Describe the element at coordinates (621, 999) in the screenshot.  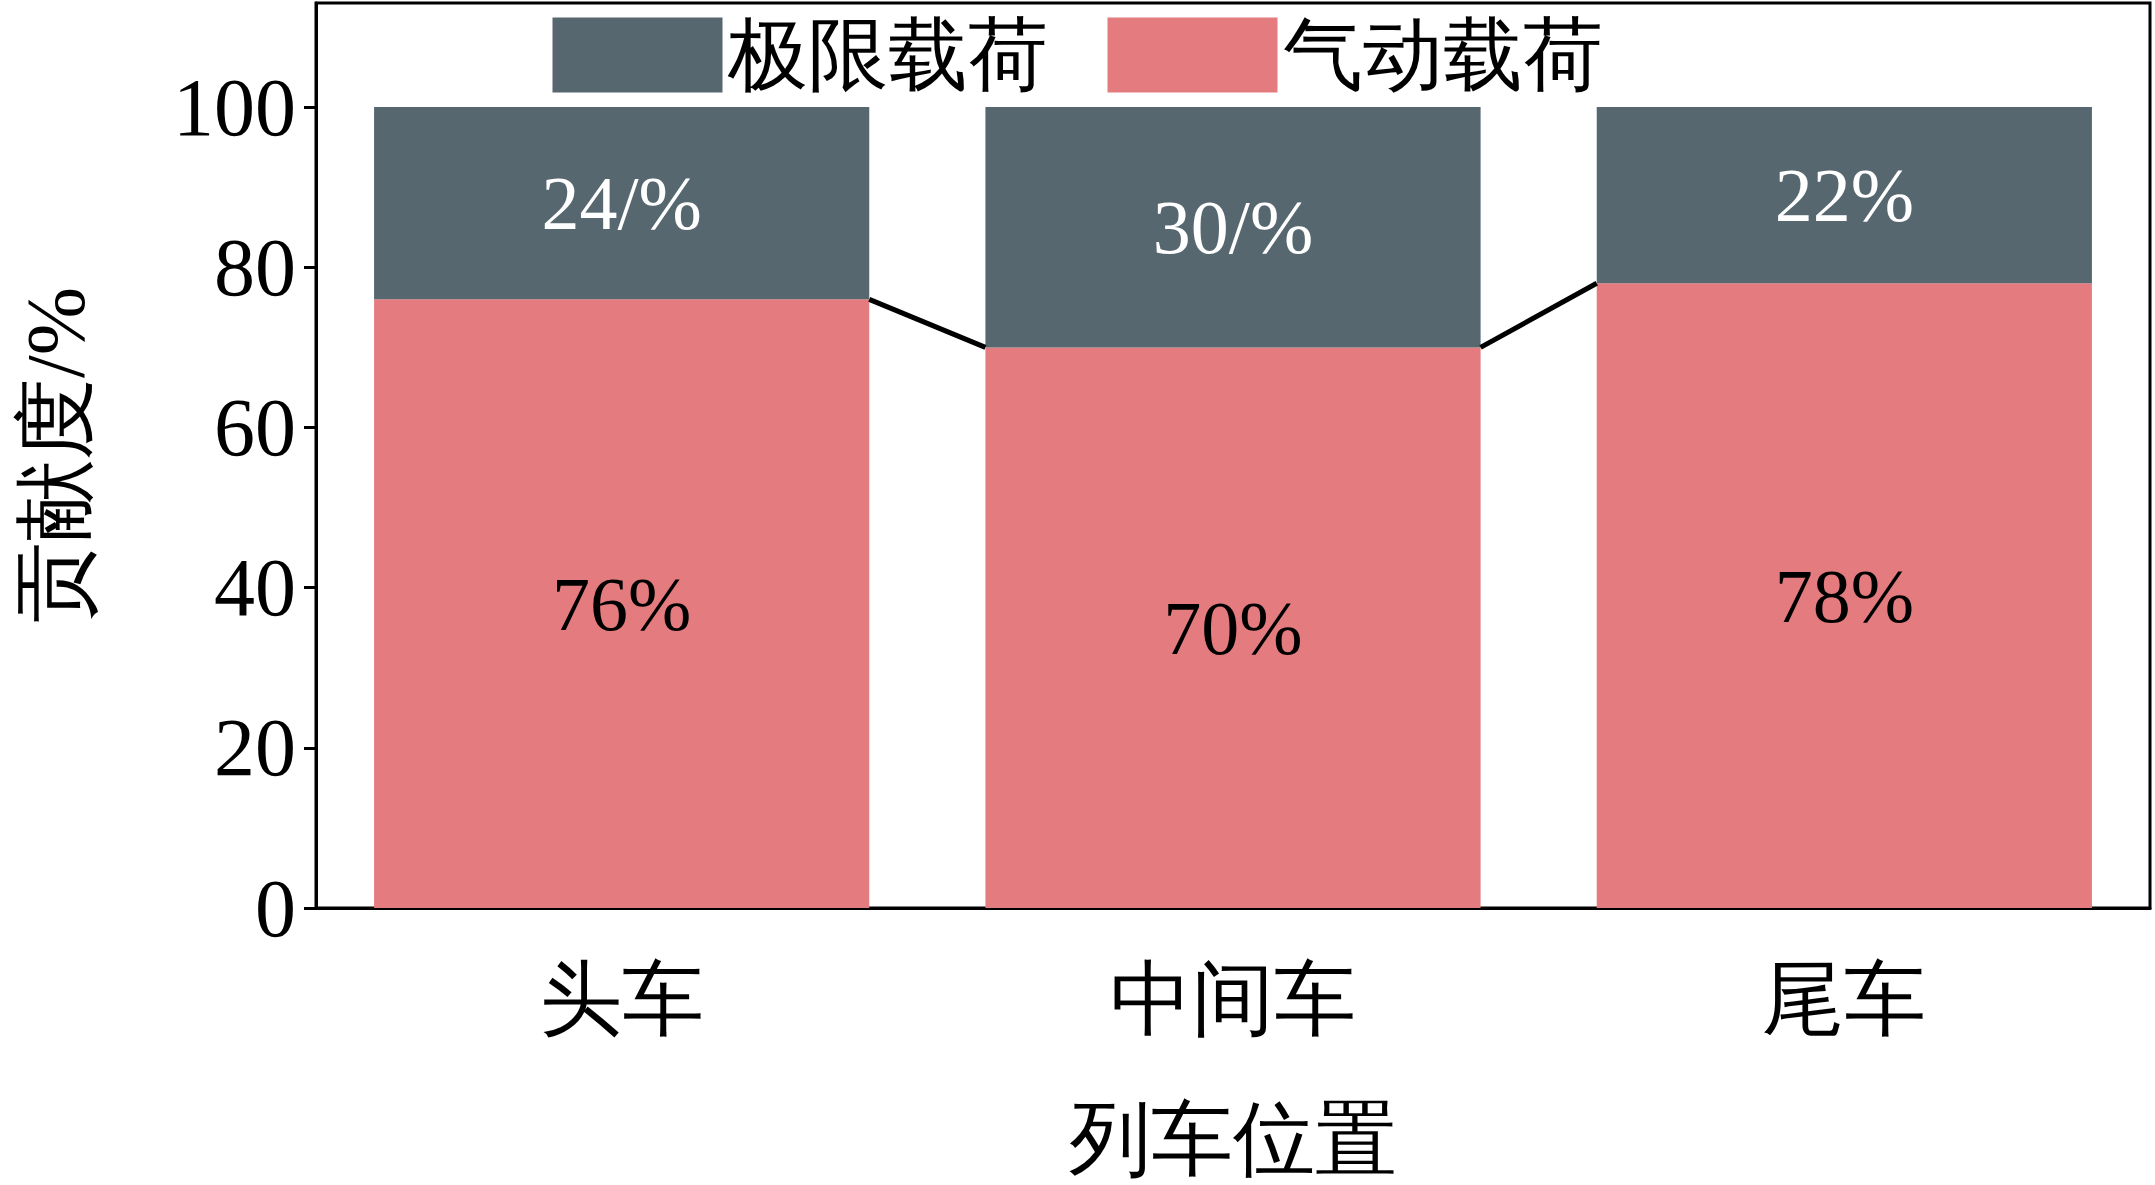
I see `x-tick-label: 头车` at that location.